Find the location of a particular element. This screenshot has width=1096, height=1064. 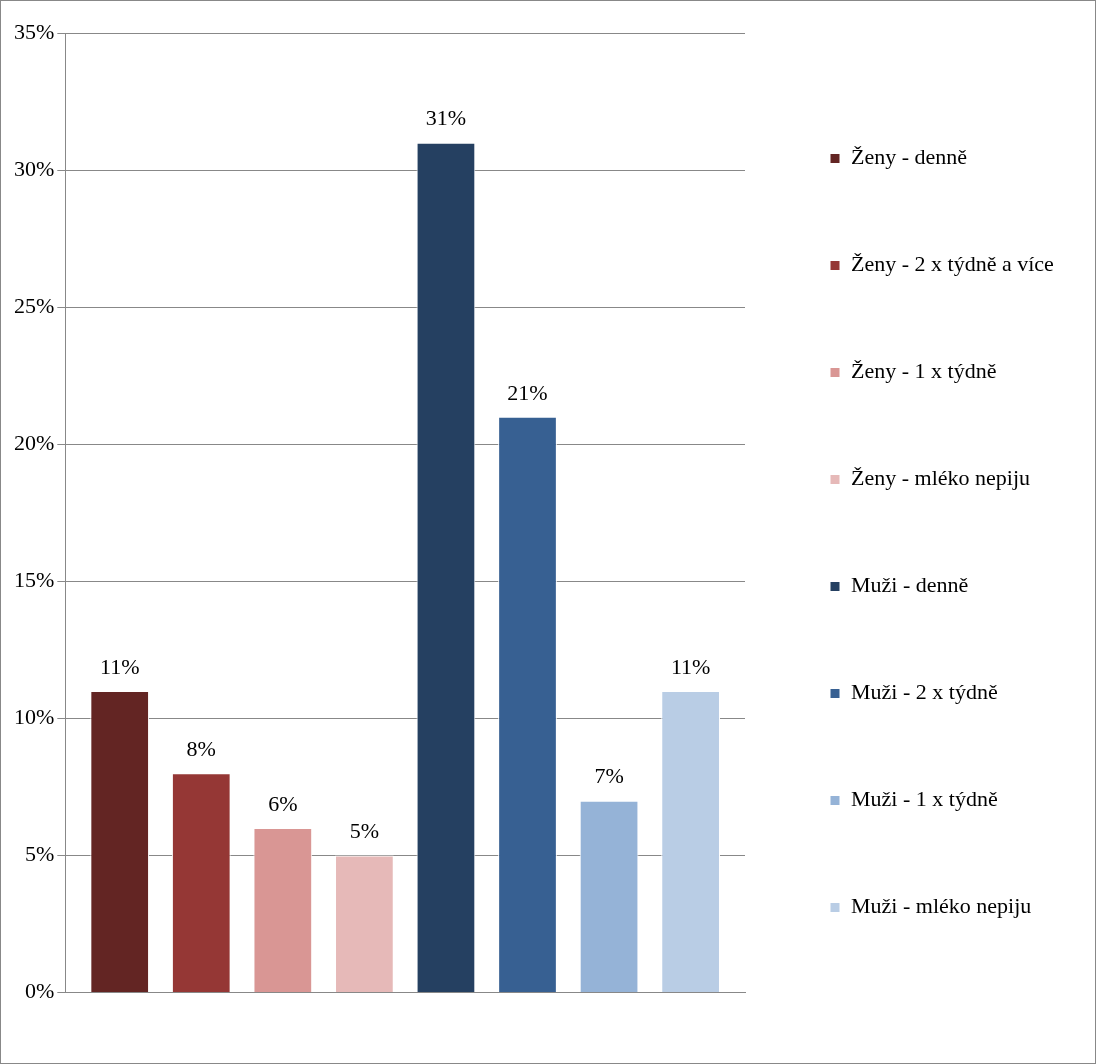

data-label: 31% is located at coordinates (446, 118).